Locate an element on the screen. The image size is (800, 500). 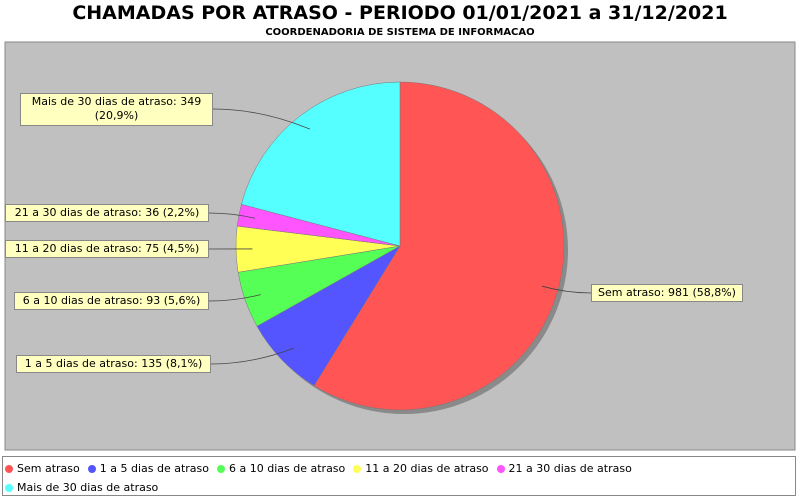
slice-label: Mais de 30 dias de atraso: 349 (20,9%) is located at coordinates (116, 109).